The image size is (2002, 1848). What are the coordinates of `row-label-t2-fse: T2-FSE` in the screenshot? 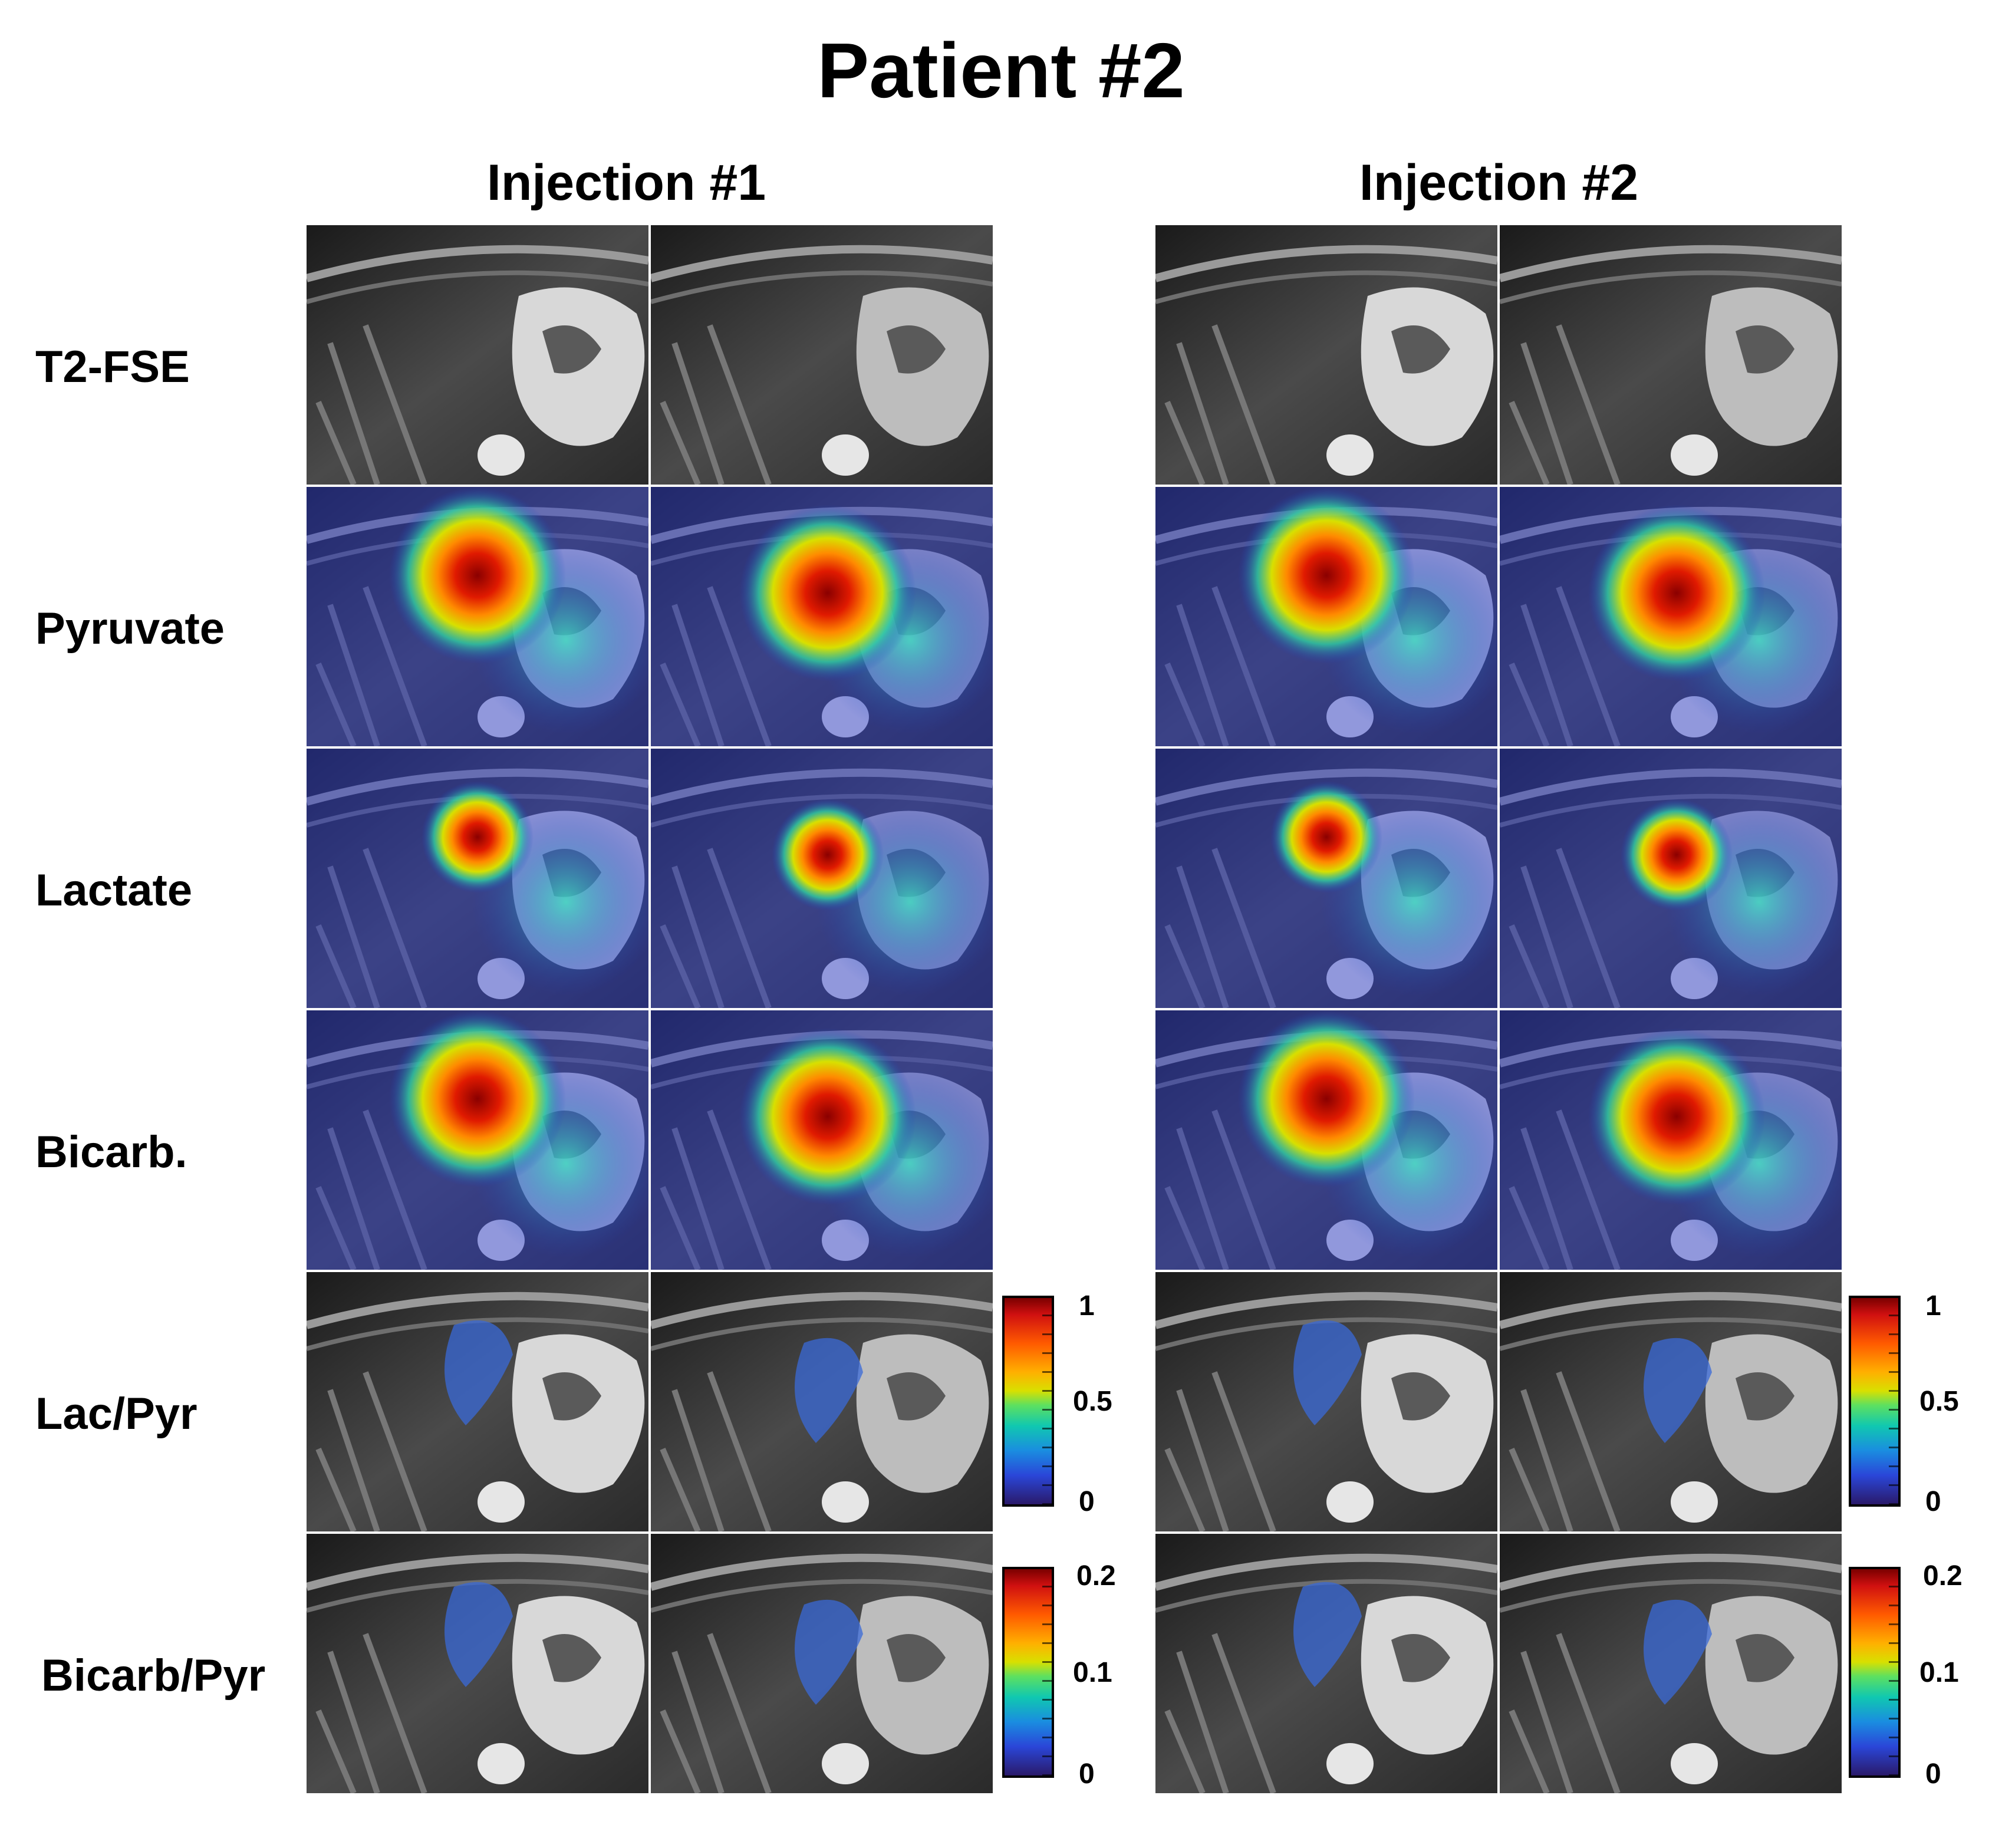 It's located at (112, 366).